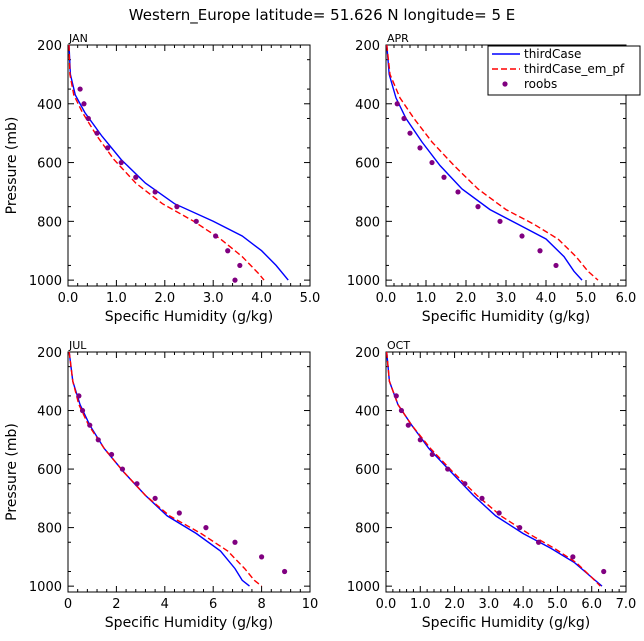 This screenshot has height=641, width=644. What do you see at coordinates (116, 604) in the screenshot?
I see `x-tick-label: 2` at bounding box center [116, 604].